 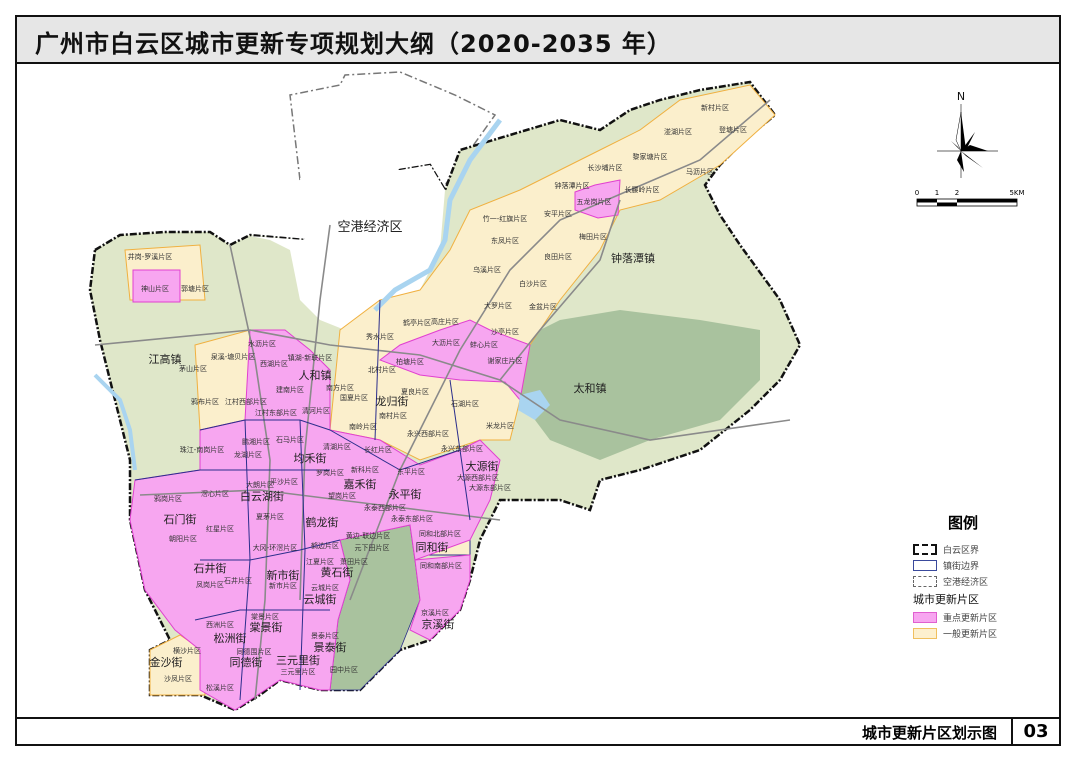 I want to click on zone-label: 新村片区, so click(x=715, y=107).